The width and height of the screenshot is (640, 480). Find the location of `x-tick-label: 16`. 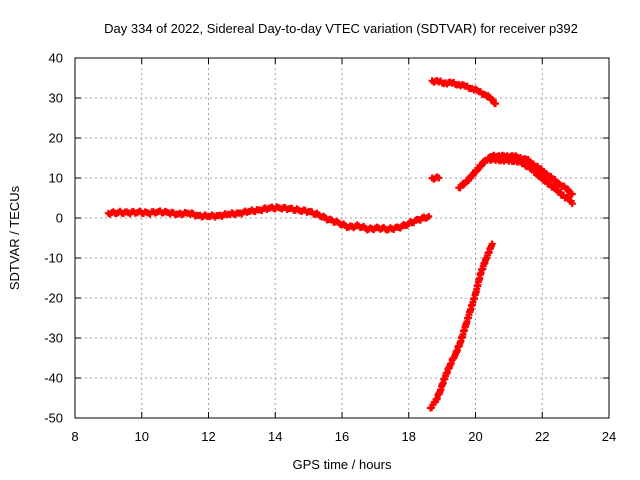

x-tick-label: 16 is located at coordinates (342, 436).